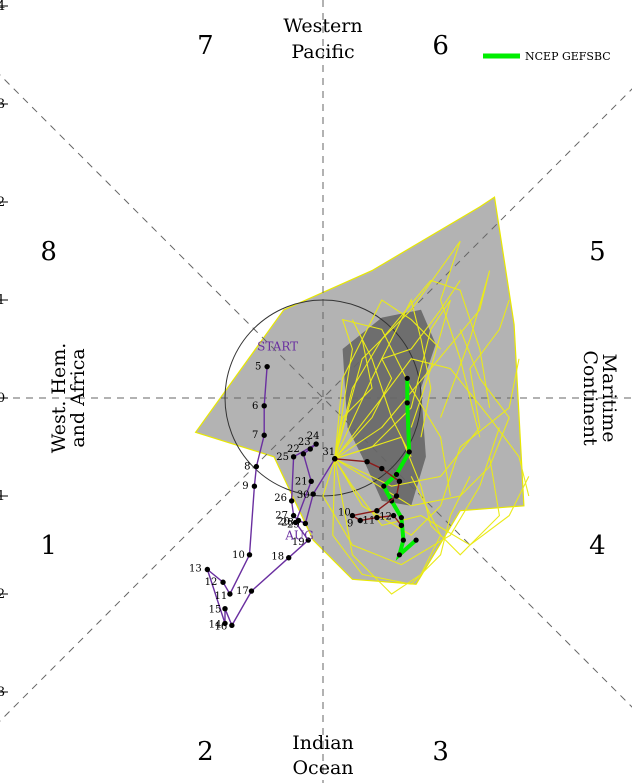 The width and height of the screenshot is (632, 783). I want to click on observed-track-day-label: 27, so click(281, 516).